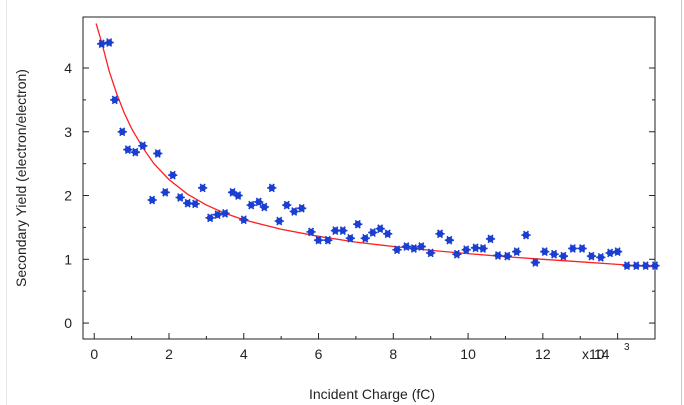  I want to click on x-tick-label: 8, so click(393, 354).